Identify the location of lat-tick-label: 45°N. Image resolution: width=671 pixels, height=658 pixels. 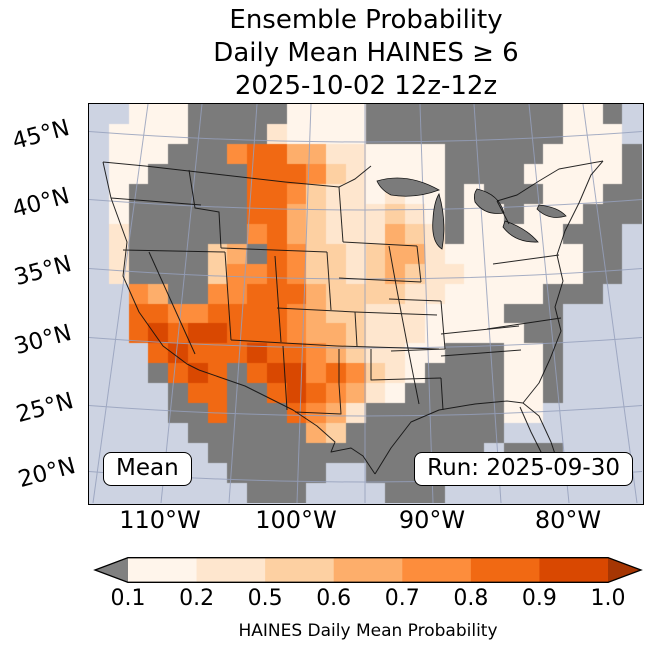
(41, 135).